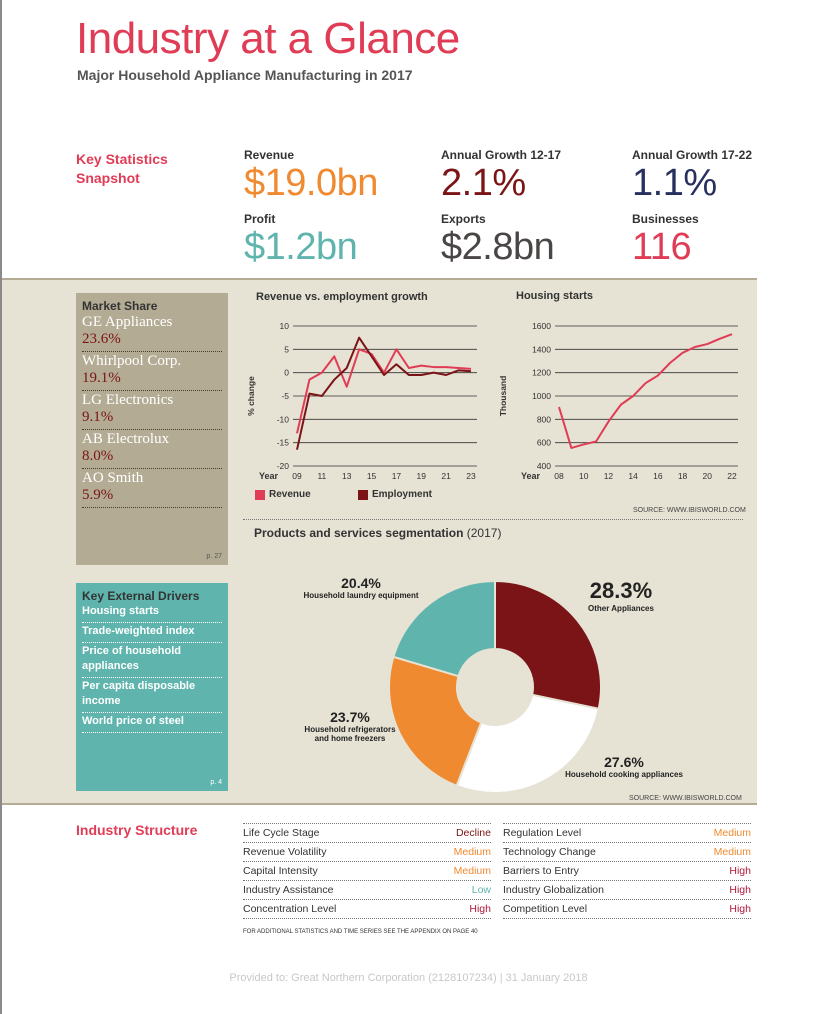 Image resolution: width=817 pixels, height=1014 pixels. What do you see at coordinates (627, 909) in the screenshot?
I see `structure-row: Competition Level High` at bounding box center [627, 909].